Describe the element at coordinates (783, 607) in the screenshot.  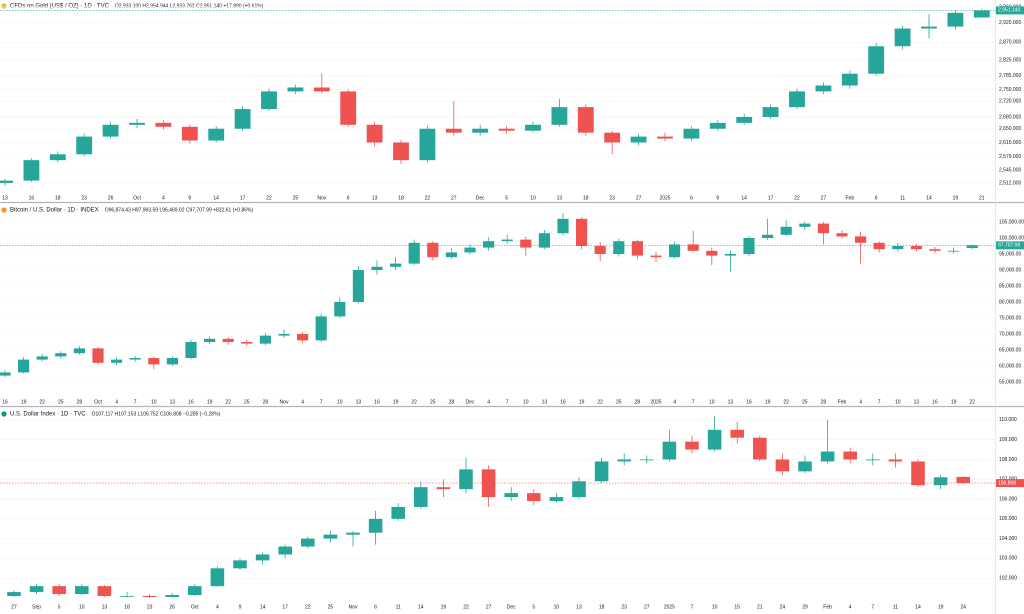
I see `x-tick-label: 24` at that location.